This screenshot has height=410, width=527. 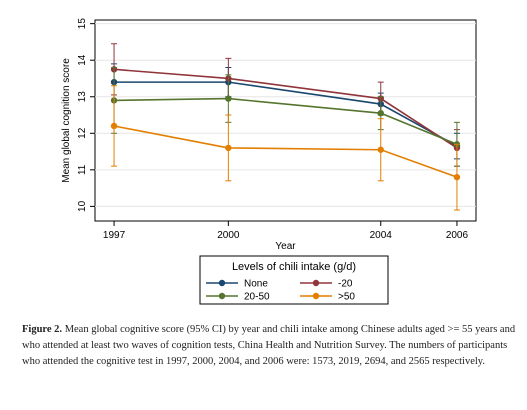 What do you see at coordinates (42, 329) in the screenshot?
I see `figure-label: Figure 2.` at bounding box center [42, 329].